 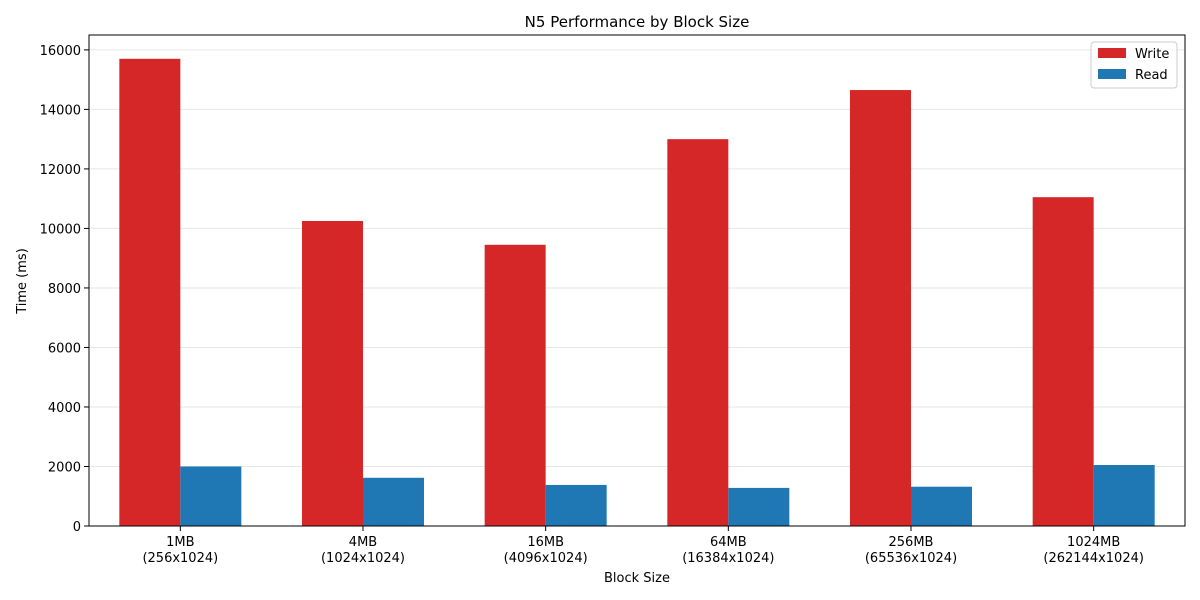 I want to click on legend-swatch-read, so click(x=1112, y=74).